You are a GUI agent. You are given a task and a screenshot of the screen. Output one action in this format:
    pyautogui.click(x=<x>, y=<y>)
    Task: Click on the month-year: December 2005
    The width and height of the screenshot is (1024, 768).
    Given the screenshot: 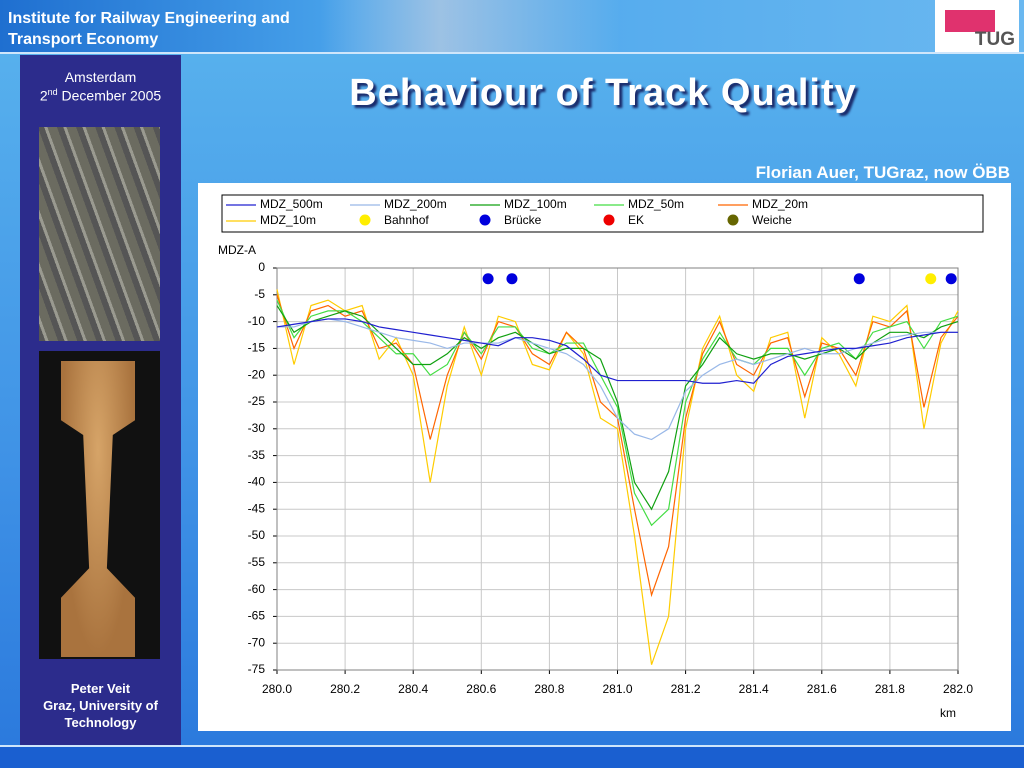 What is the action you would take?
    pyautogui.click(x=111, y=95)
    